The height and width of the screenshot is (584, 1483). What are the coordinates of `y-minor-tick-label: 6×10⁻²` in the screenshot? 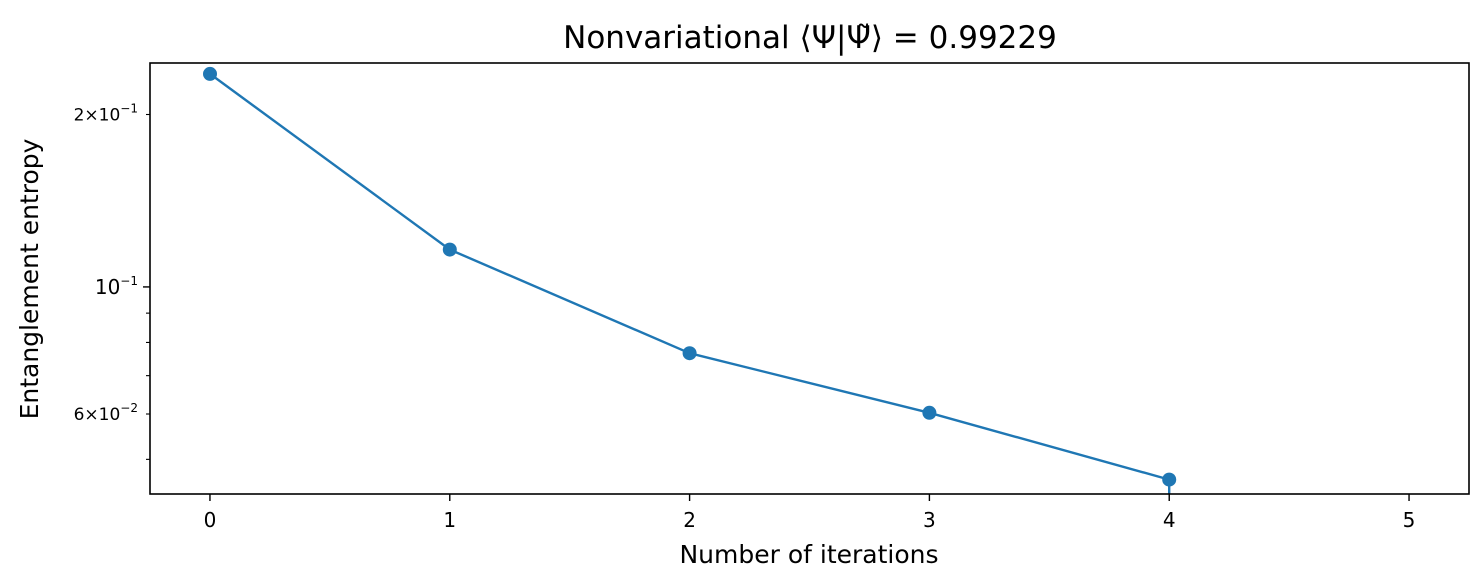 It's located at (106, 413).